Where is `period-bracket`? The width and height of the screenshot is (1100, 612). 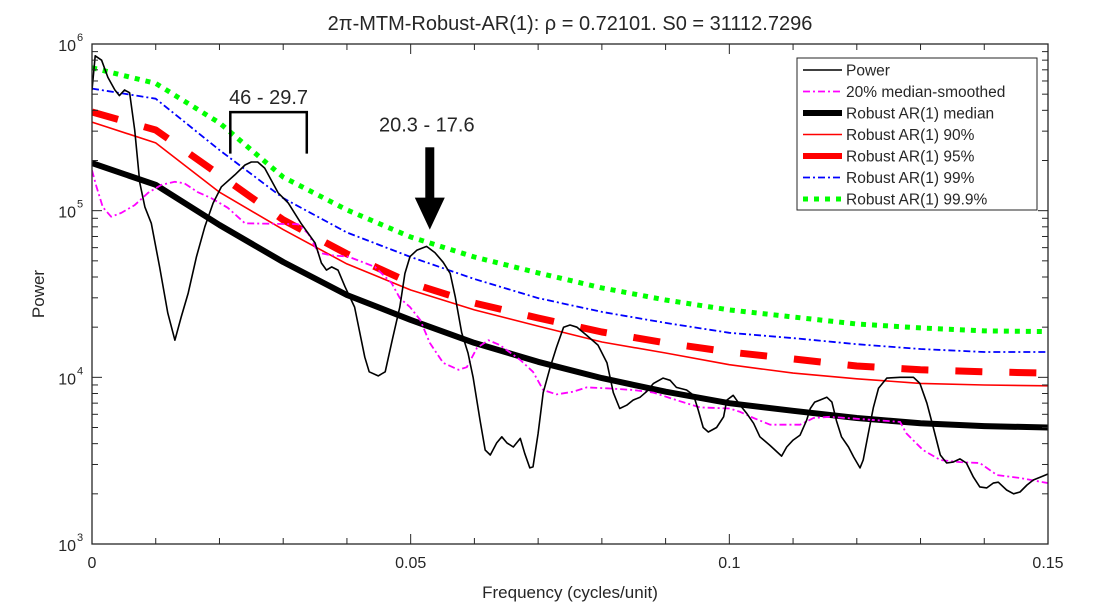
period-bracket is located at coordinates (269, 132).